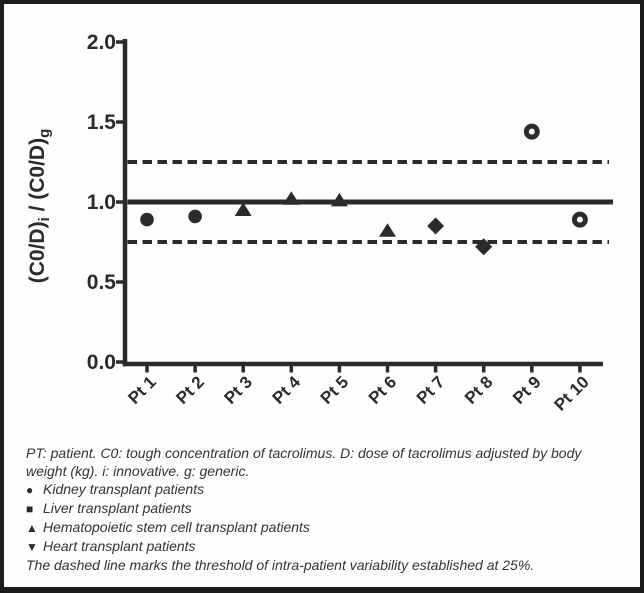  What do you see at coordinates (39, 206) in the screenshot?
I see `y-axis-title: (C0/D)i / (C0/D)g` at bounding box center [39, 206].